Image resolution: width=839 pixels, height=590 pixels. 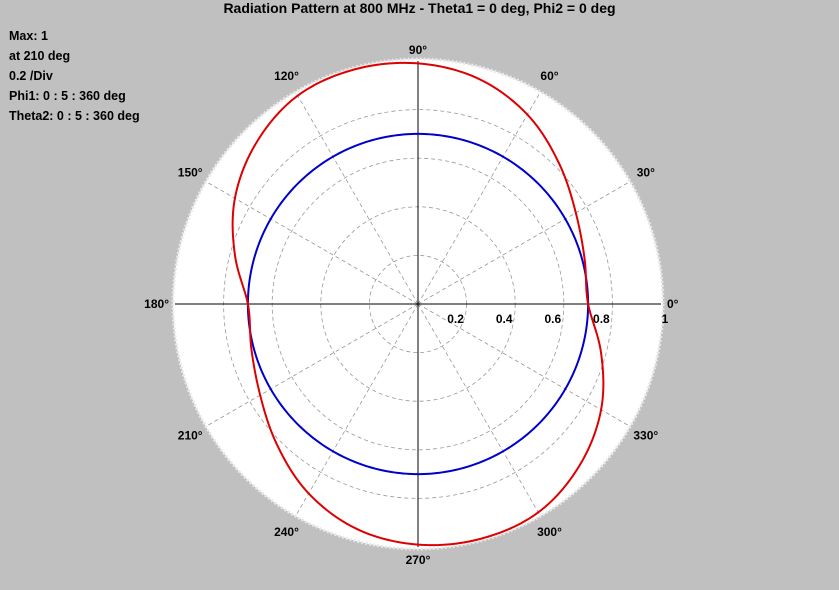 I want to click on angle-tick-label-270: 270°, so click(x=418, y=560).